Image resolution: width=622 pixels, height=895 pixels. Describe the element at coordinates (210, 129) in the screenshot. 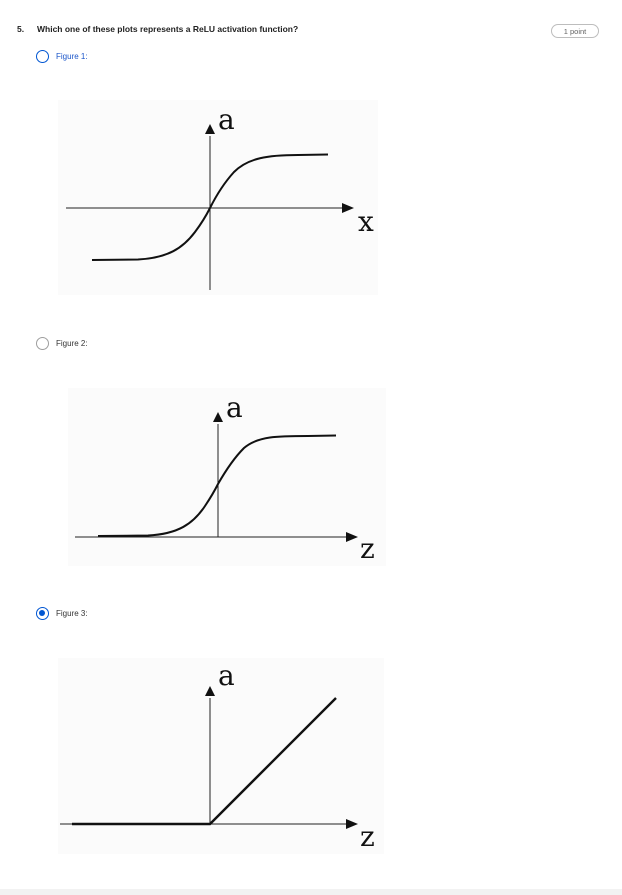

I see `figure-1-y-arrow-icon` at that location.